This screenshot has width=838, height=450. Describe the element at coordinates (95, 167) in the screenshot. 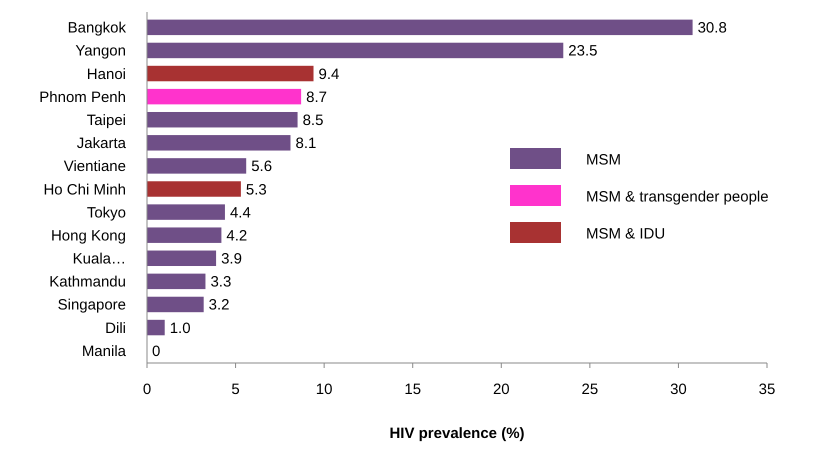

I see `y-tick-label: Vientiane` at that location.